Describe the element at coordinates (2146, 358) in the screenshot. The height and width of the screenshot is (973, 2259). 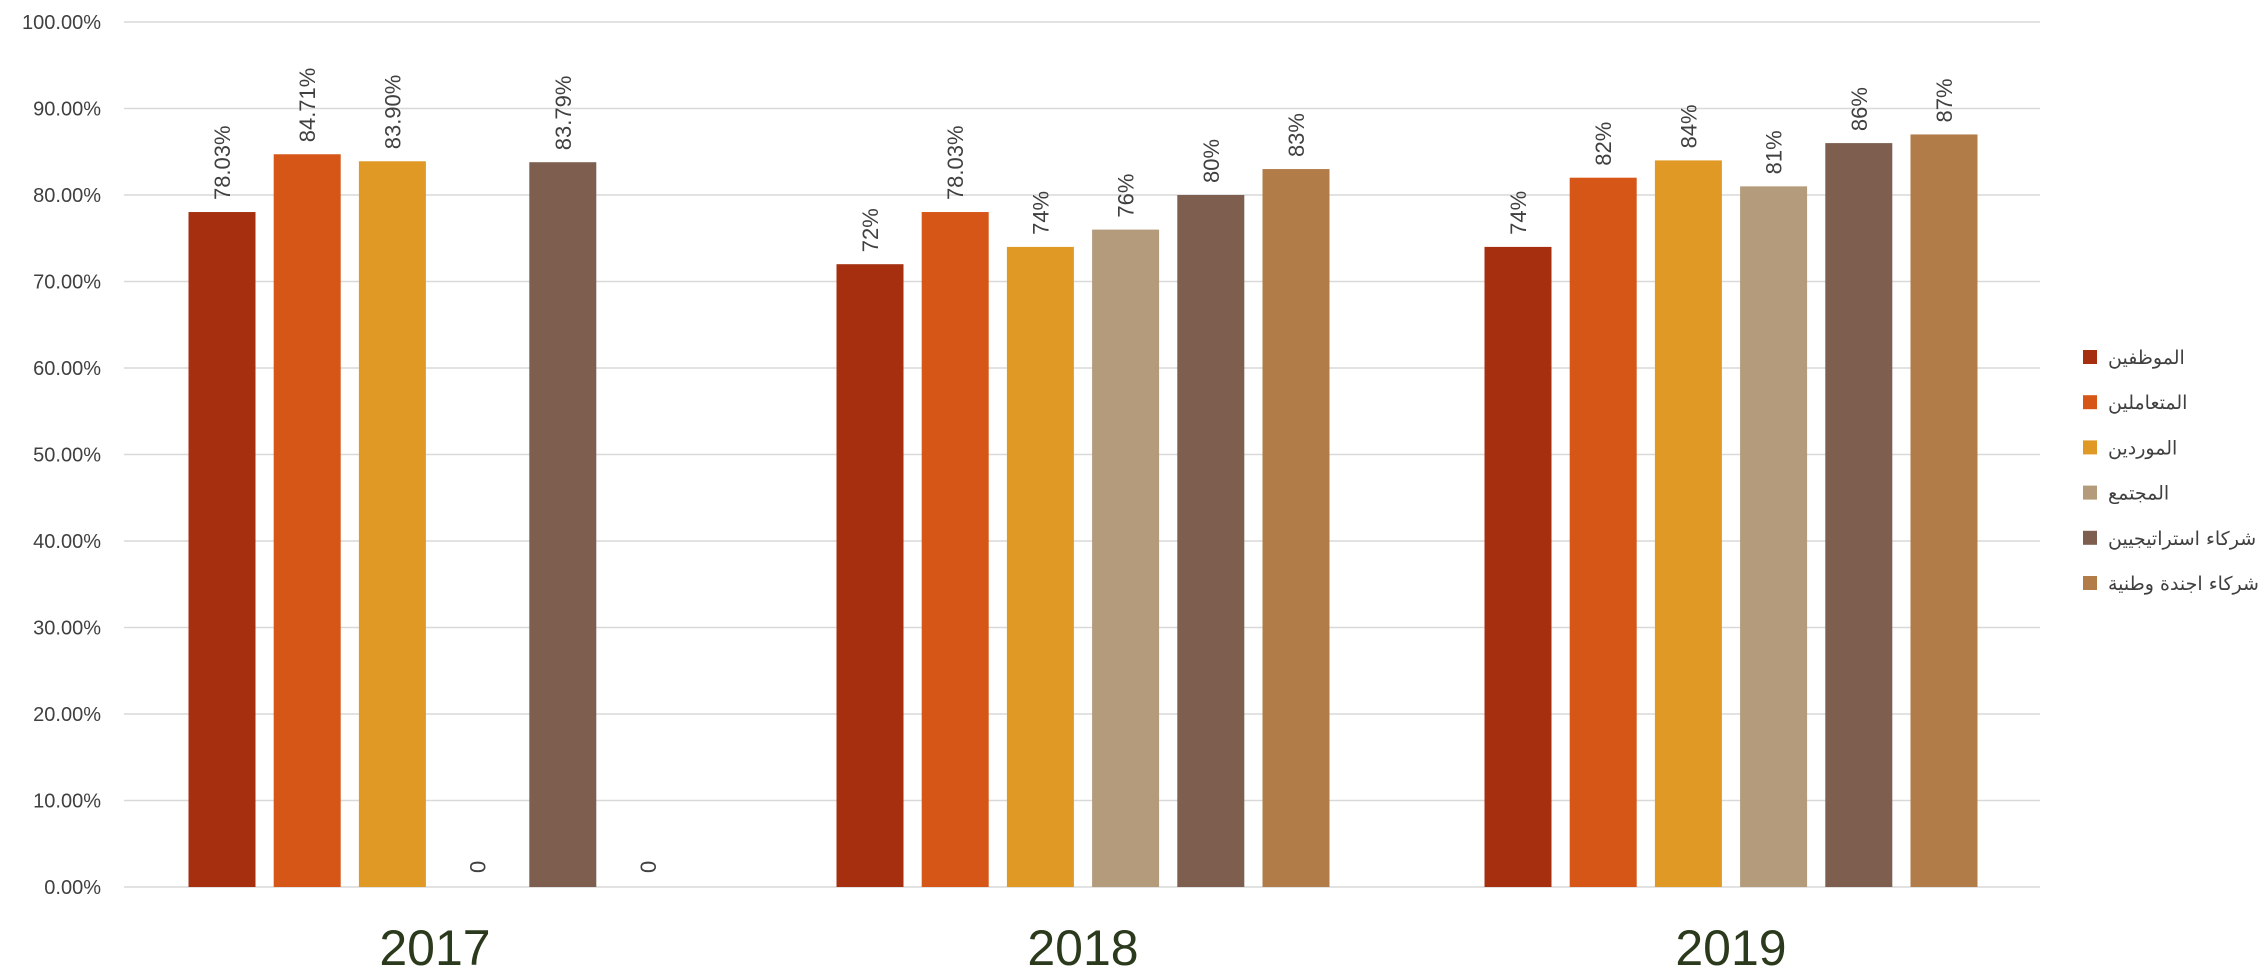
I see `legend-label: الموظفين` at that location.